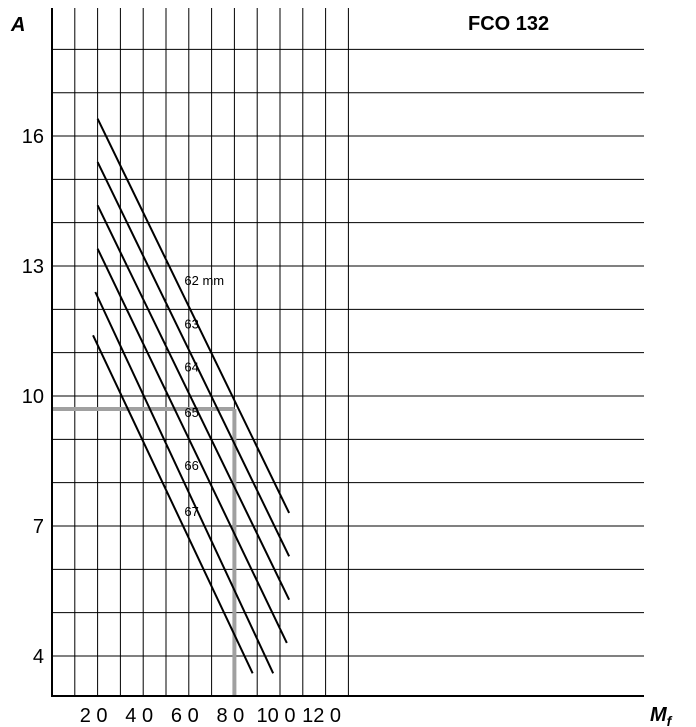  I want to click on series-label-6: 67, so click(191, 511).